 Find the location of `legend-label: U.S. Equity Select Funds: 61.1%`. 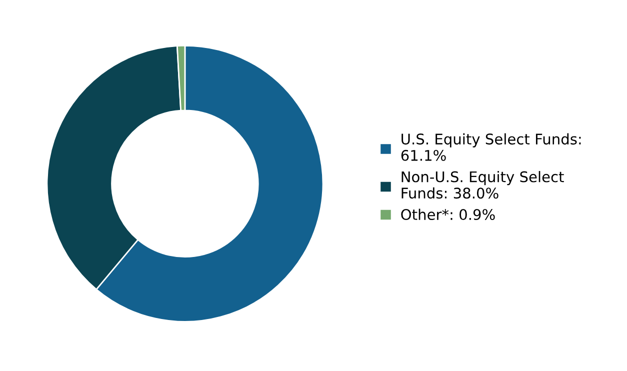

legend-label: U.S. Equity Select Funds: 61.1% is located at coordinates (491, 147).